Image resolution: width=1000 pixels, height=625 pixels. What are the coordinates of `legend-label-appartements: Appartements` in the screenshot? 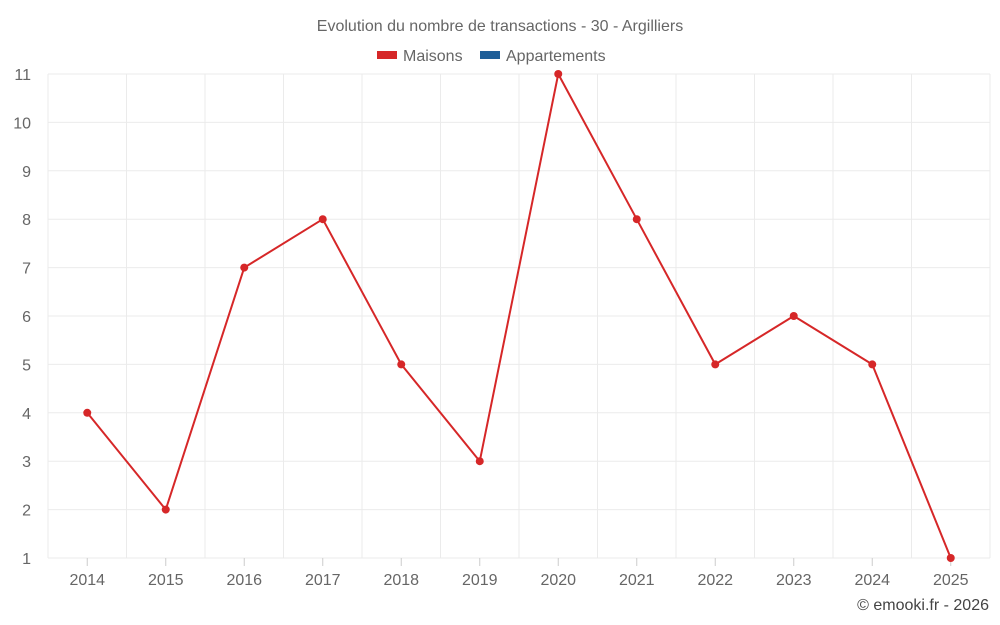 It's located at (556, 56).